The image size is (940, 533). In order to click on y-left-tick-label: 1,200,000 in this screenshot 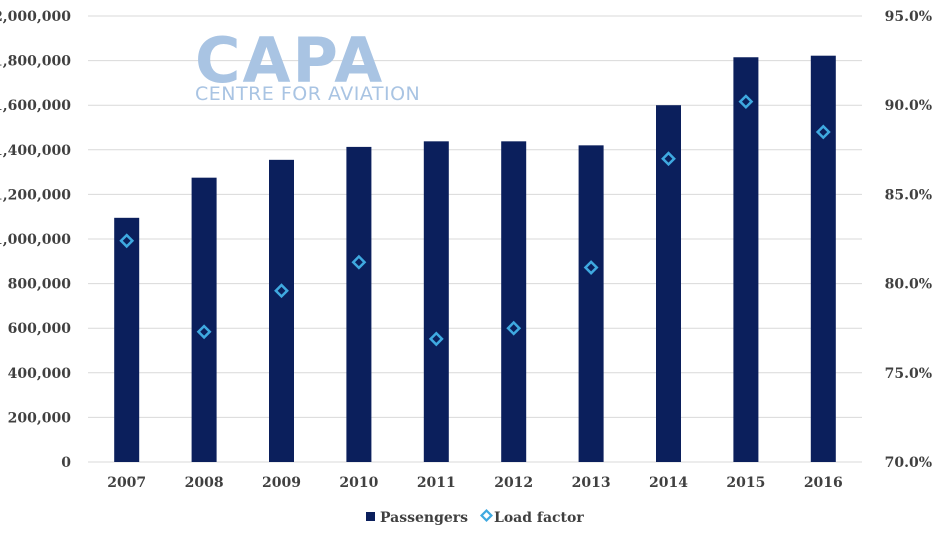, I will do `click(35, 195)`.